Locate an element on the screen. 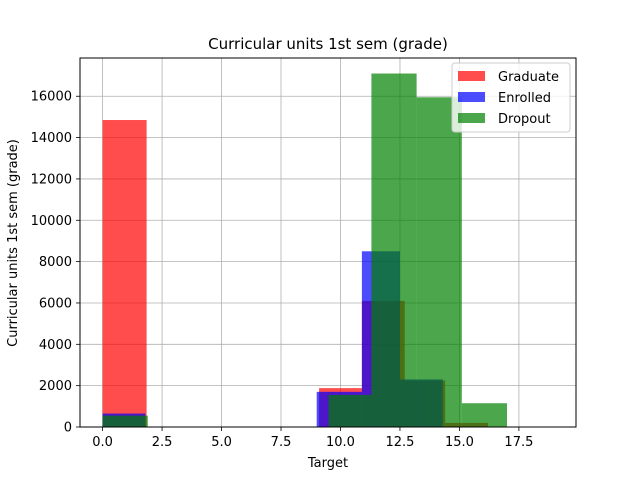 The image size is (640, 480). x-tick-label: 17.5 is located at coordinates (518, 442).